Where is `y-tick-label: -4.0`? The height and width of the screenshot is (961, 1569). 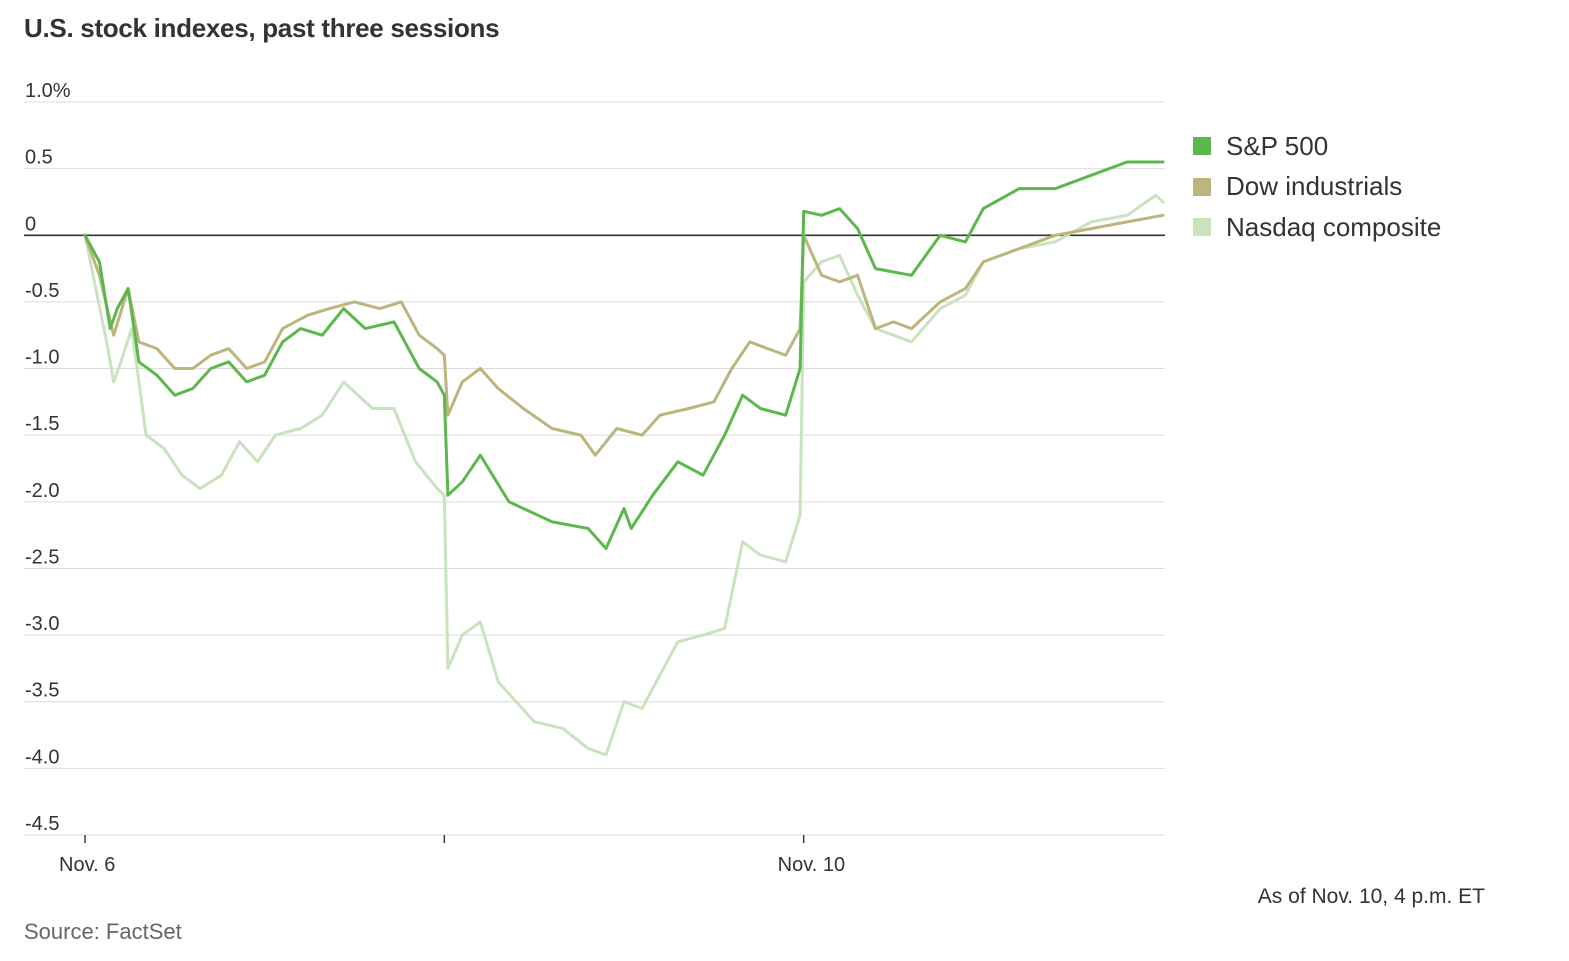
y-tick-label: -4.0 is located at coordinates (42, 757).